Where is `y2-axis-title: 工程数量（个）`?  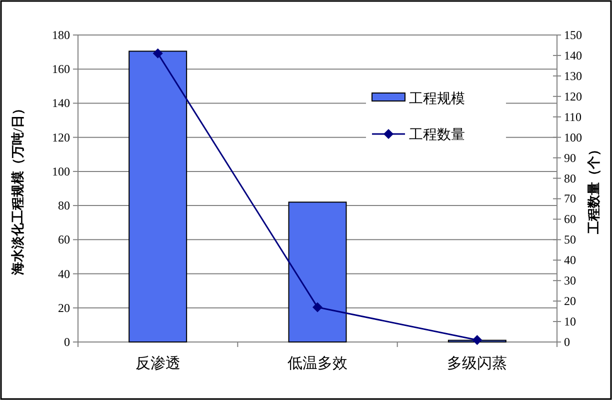 y2-axis-title: 工程数量（个） is located at coordinates (593, 189).